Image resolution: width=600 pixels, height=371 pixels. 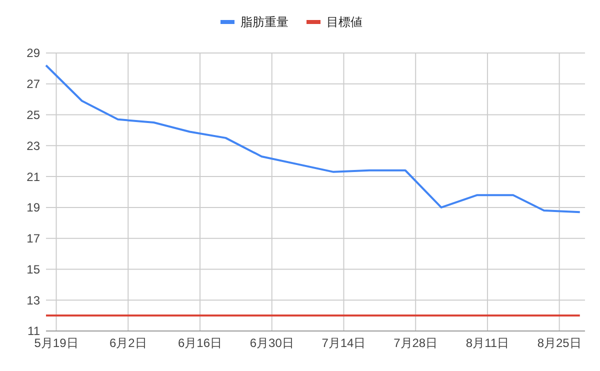 I want to click on x-tick-label: 8月25日, so click(x=559, y=343).